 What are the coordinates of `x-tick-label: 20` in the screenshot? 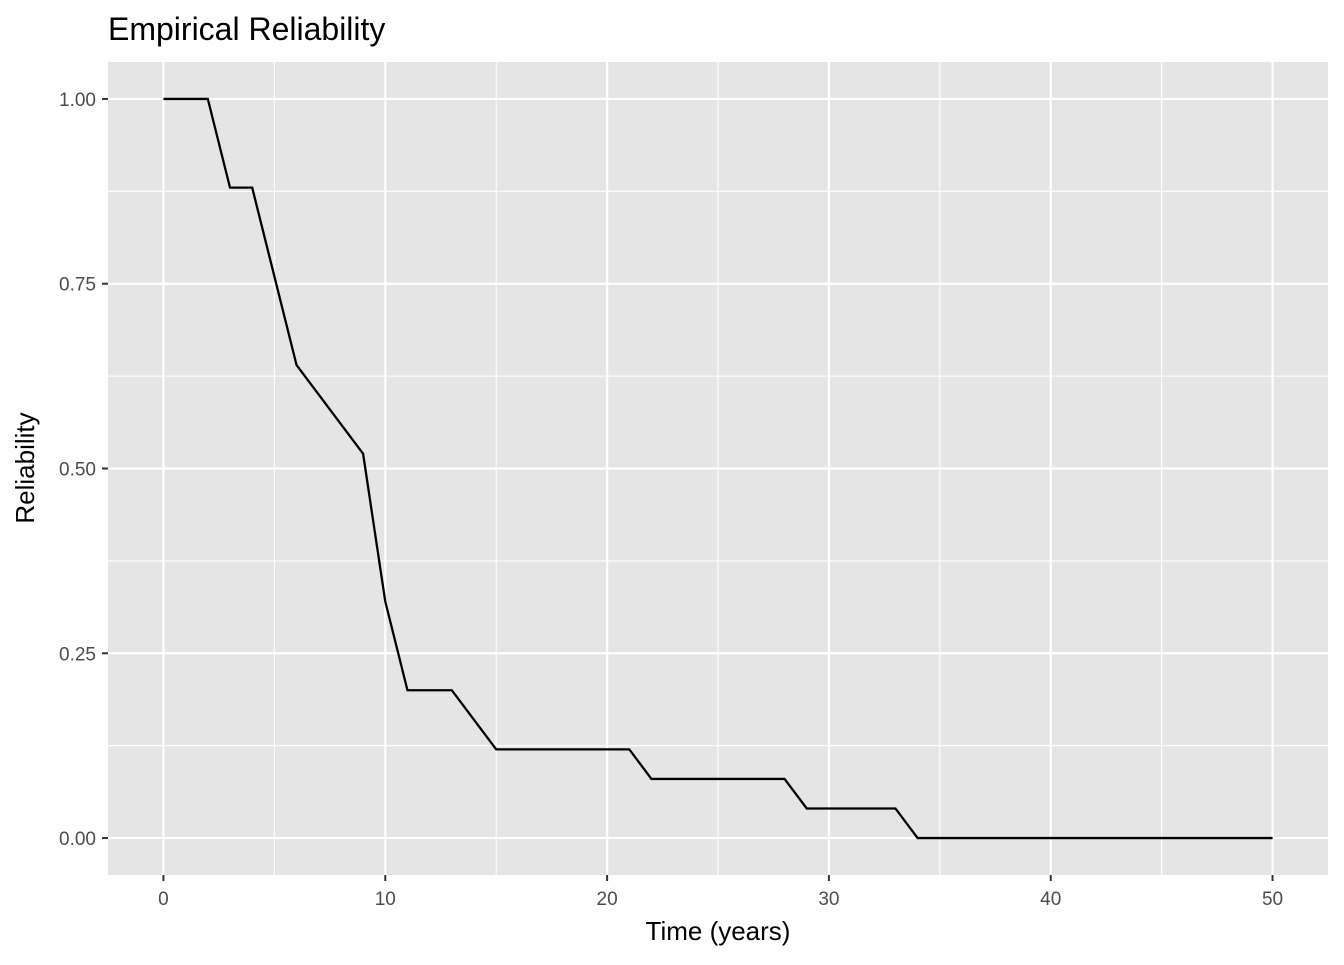 It's located at (607, 899).